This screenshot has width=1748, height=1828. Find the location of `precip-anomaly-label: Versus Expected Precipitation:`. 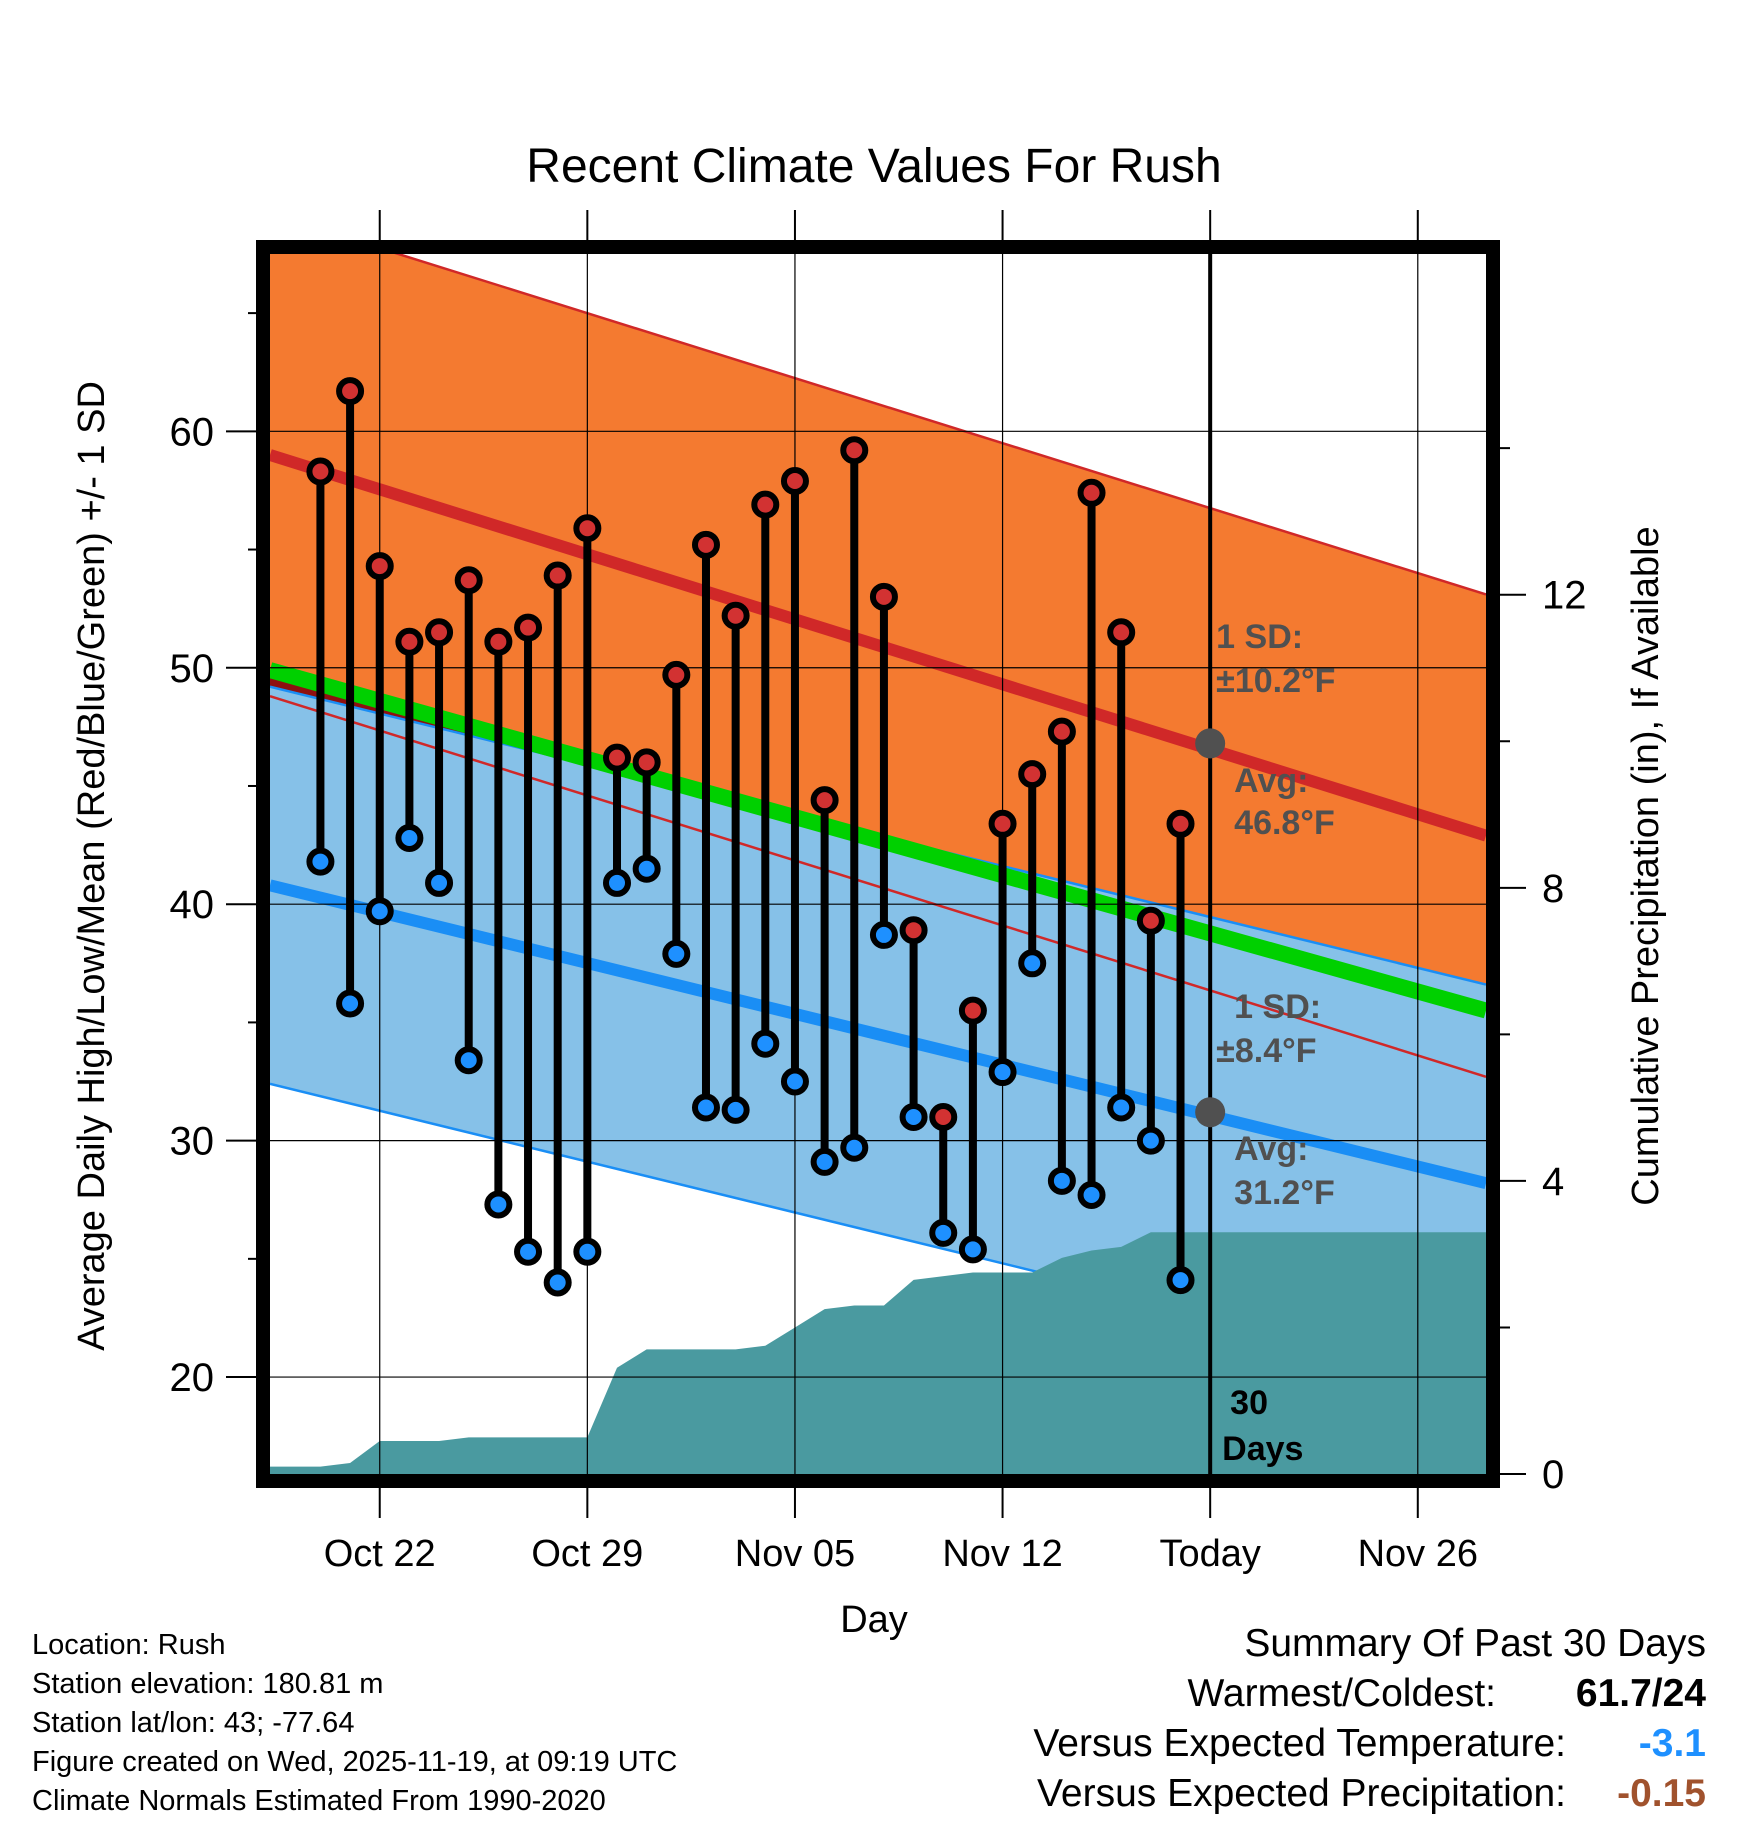

precip-anomaly-label: Versus Expected Precipitation: is located at coordinates (1301, 1793).